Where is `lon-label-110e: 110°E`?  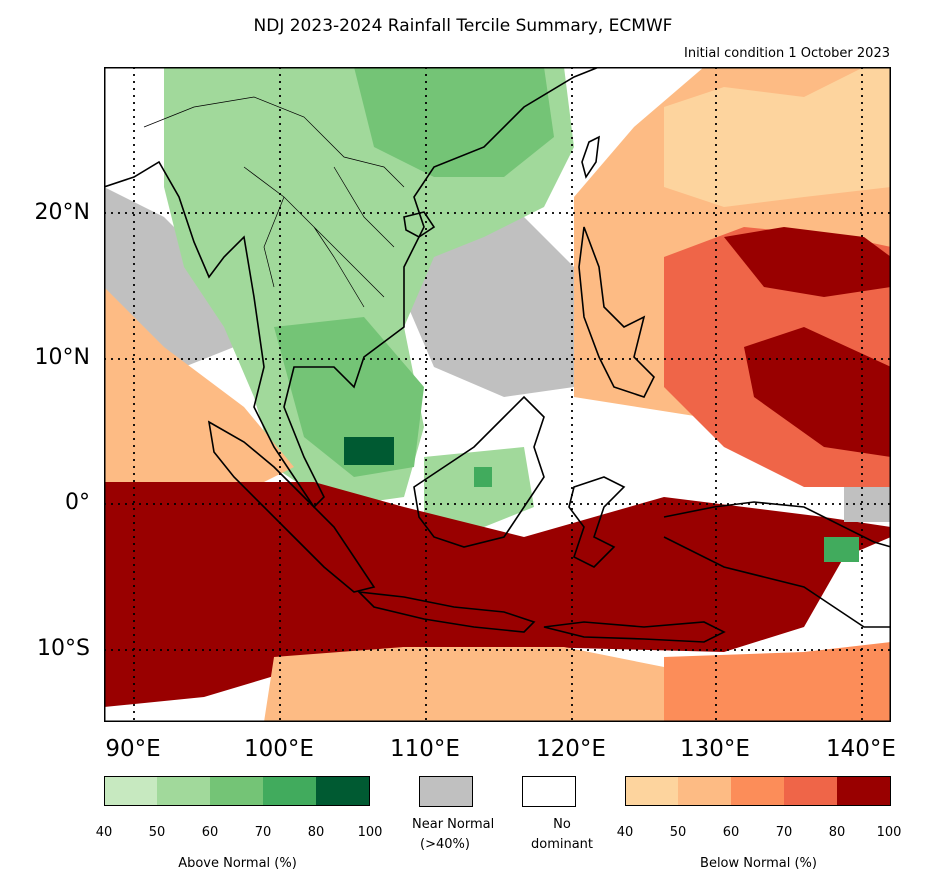 lon-label-110e: 110°E is located at coordinates (425, 749).